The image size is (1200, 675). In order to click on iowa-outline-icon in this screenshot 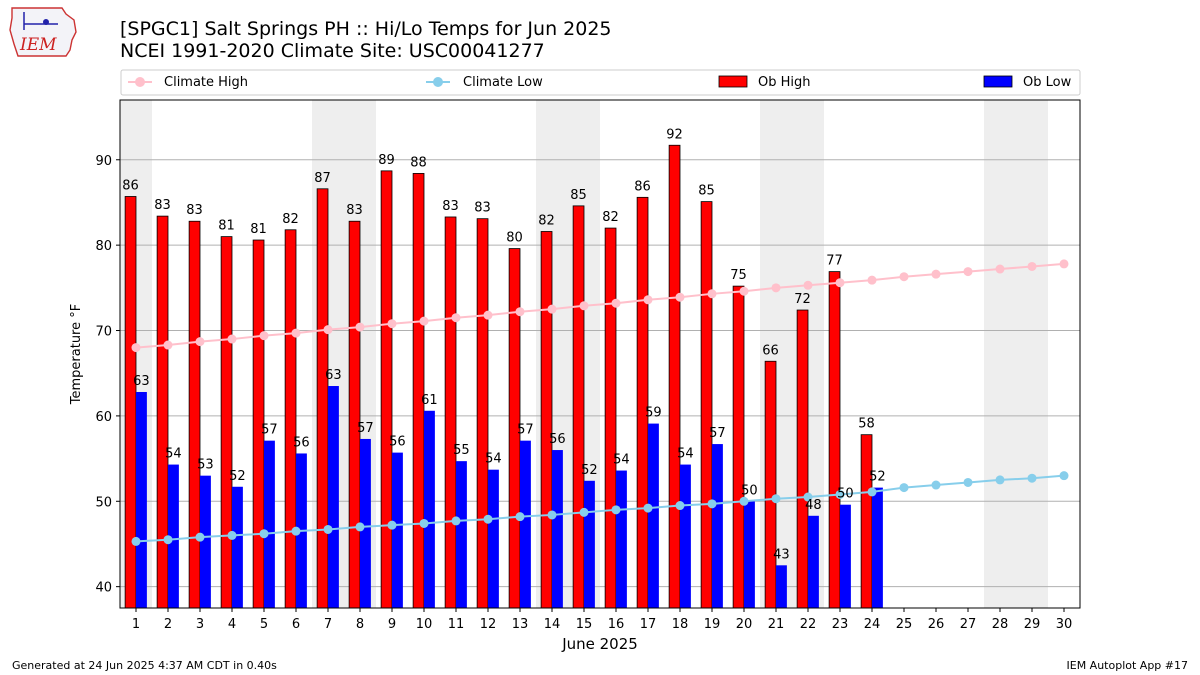, I will do `click(43, 32)`.